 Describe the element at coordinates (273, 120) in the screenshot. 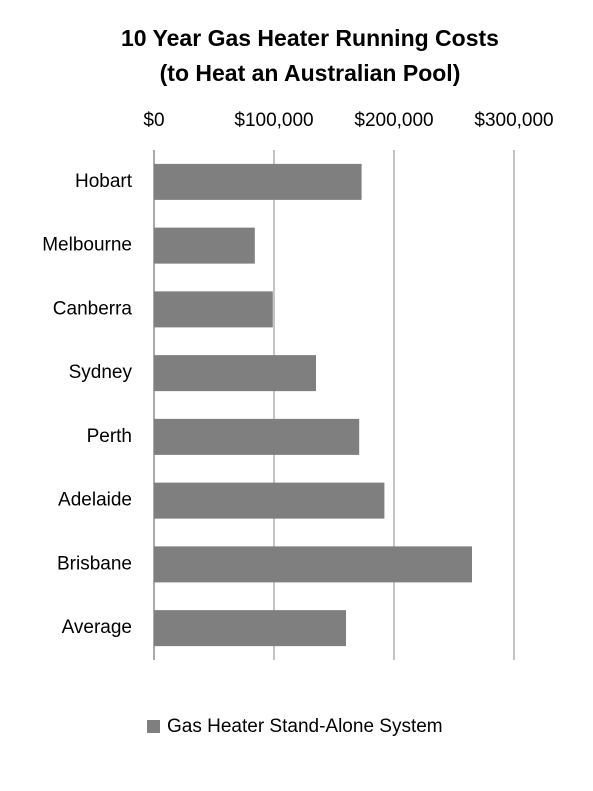

I see `x-tick-label: $100,000` at that location.